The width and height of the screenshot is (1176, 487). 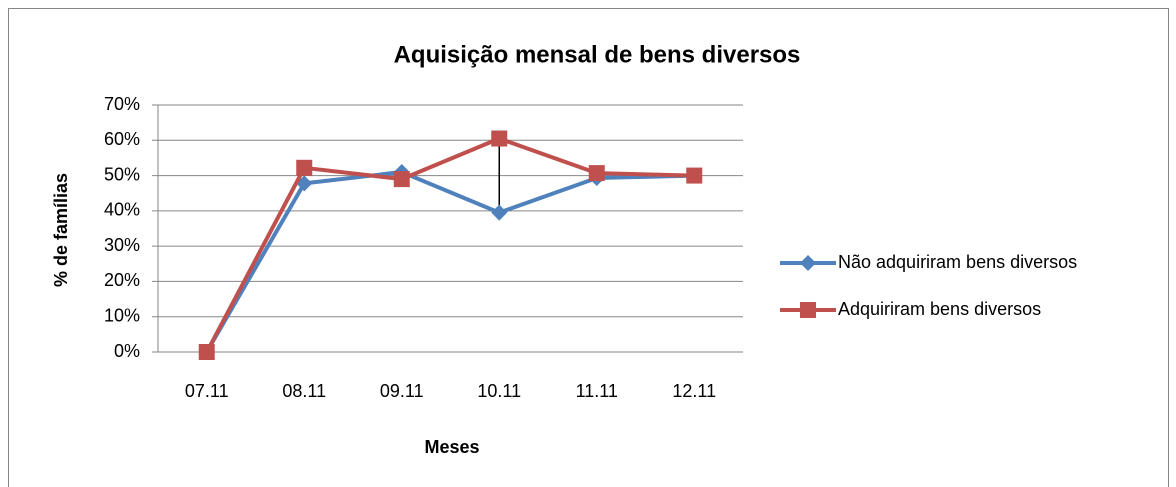 I want to click on y-axis-label: % de famílias, so click(x=61, y=230).